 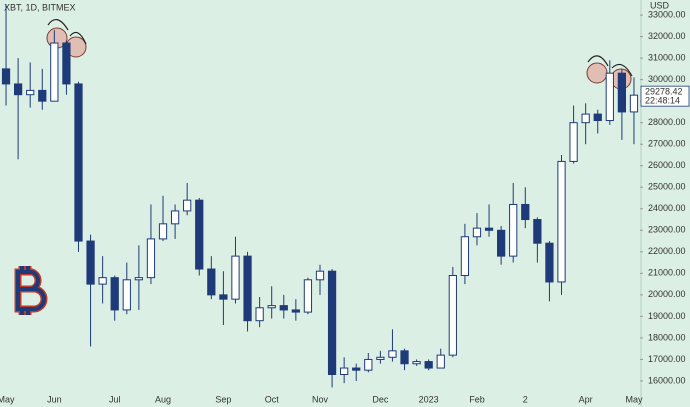 I want to click on y-axis-label: USD, so click(x=660, y=5).